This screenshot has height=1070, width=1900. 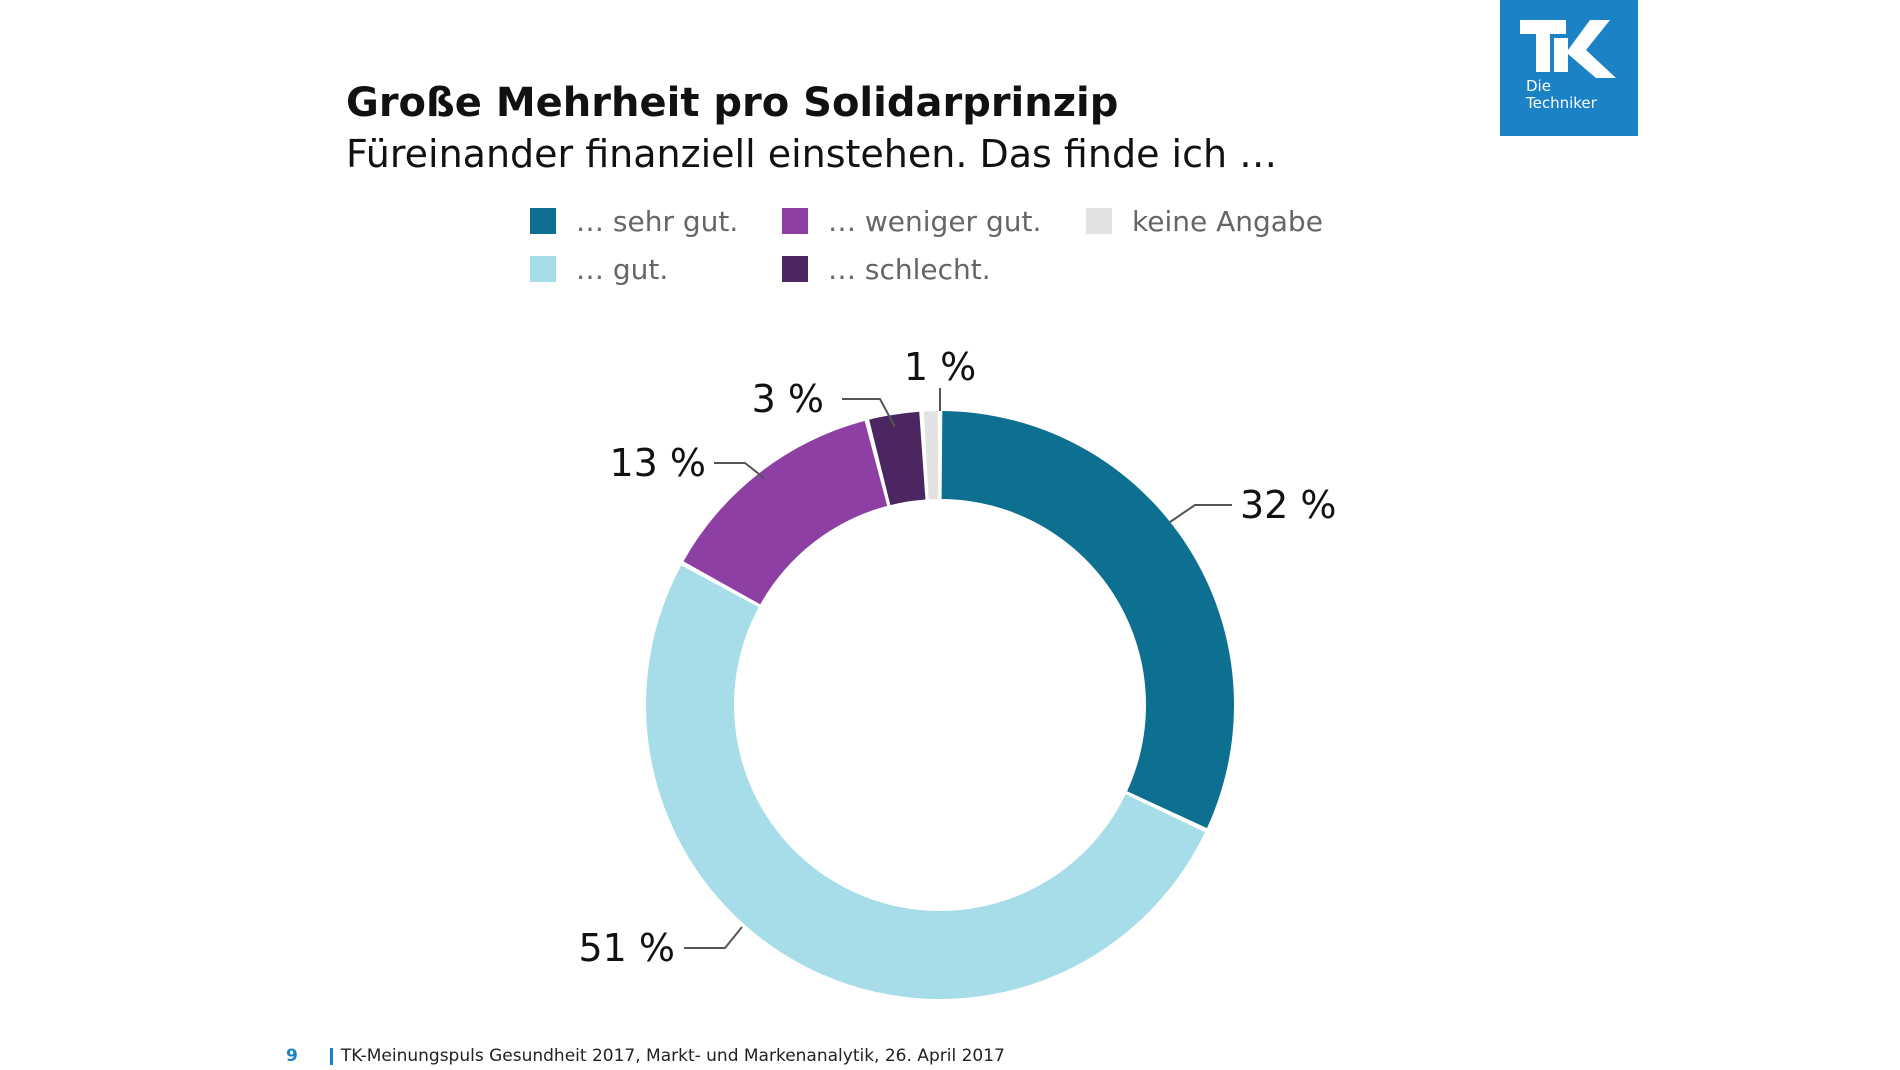 I want to click on tk-logo: Die Techniker, so click(x=1569, y=68).